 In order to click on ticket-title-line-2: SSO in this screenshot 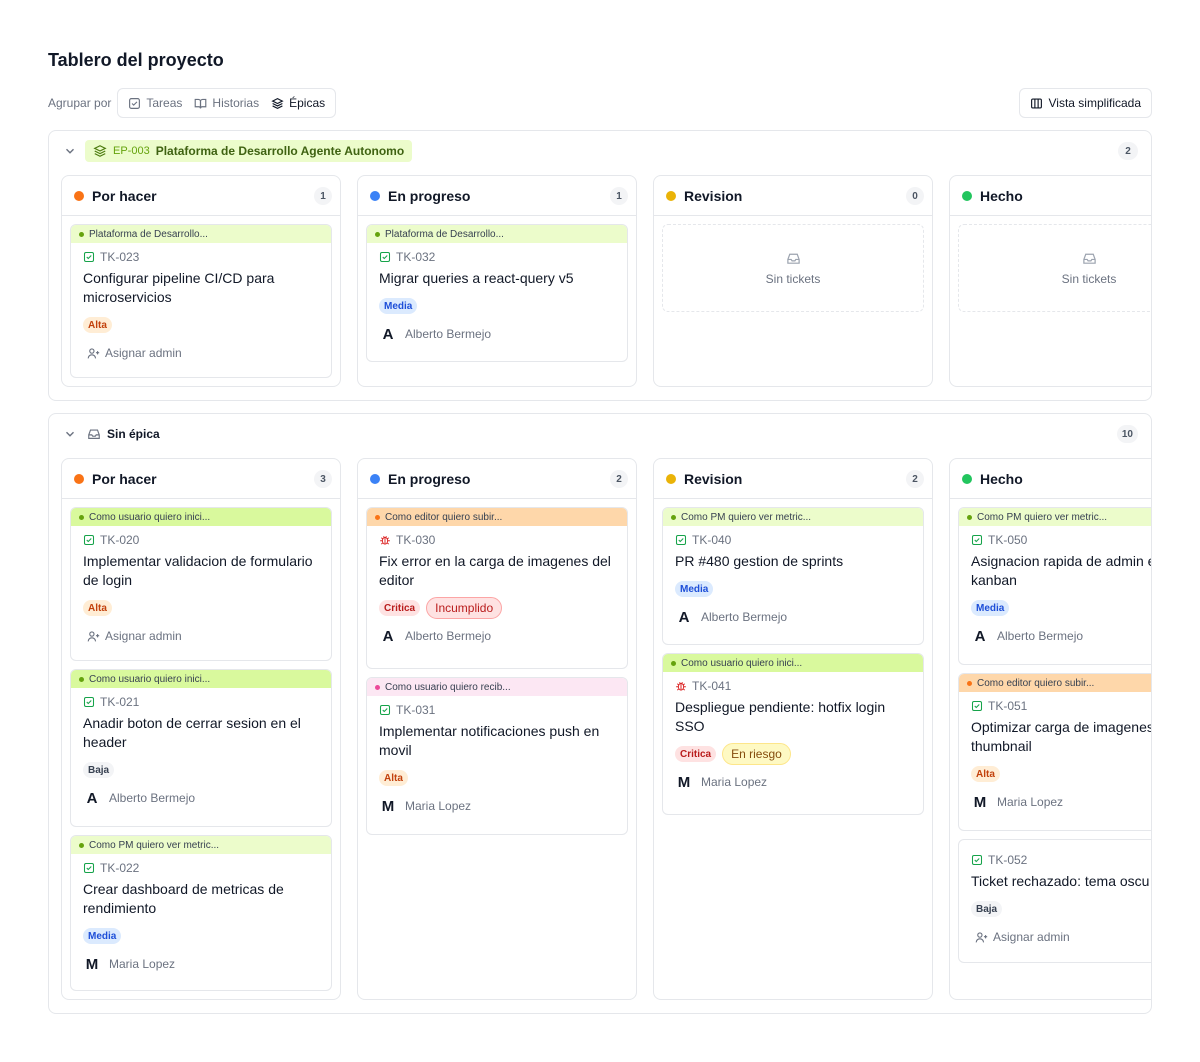, I will do `click(690, 726)`.